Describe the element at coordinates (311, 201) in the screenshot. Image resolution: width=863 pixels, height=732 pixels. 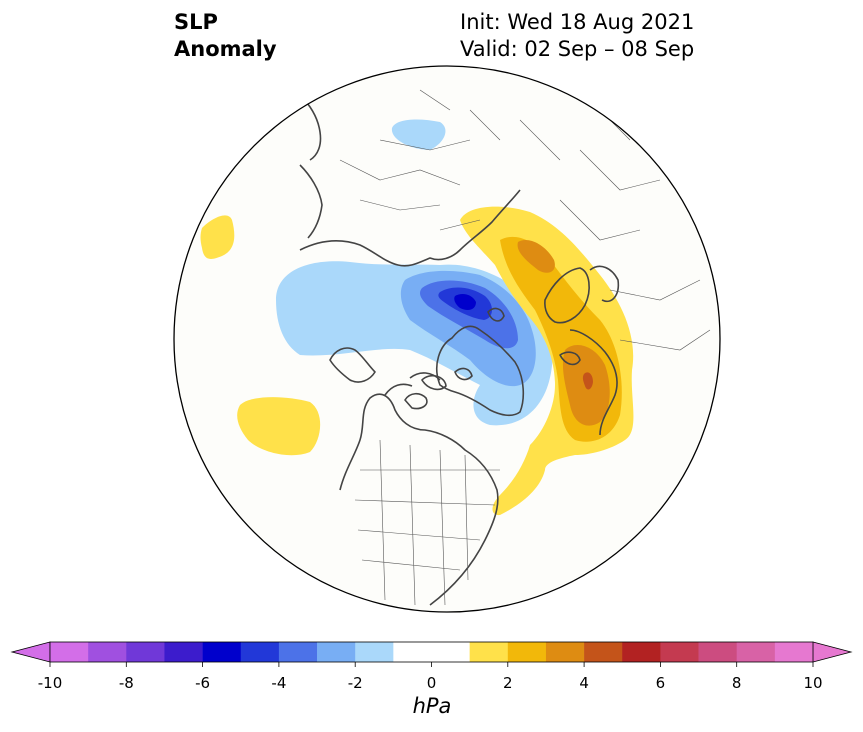
I see `kamchatka-coast` at that location.